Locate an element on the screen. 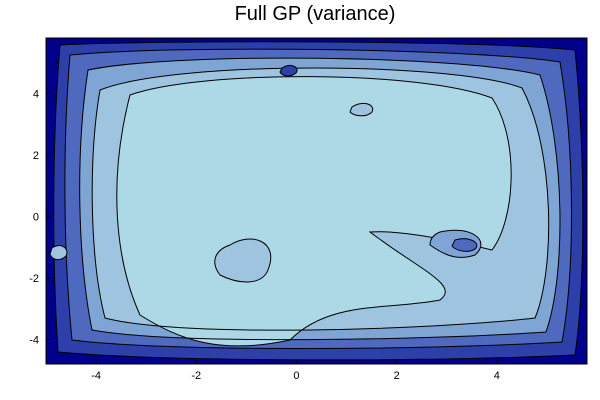  x-tick-label: 0 is located at coordinates (296, 376).